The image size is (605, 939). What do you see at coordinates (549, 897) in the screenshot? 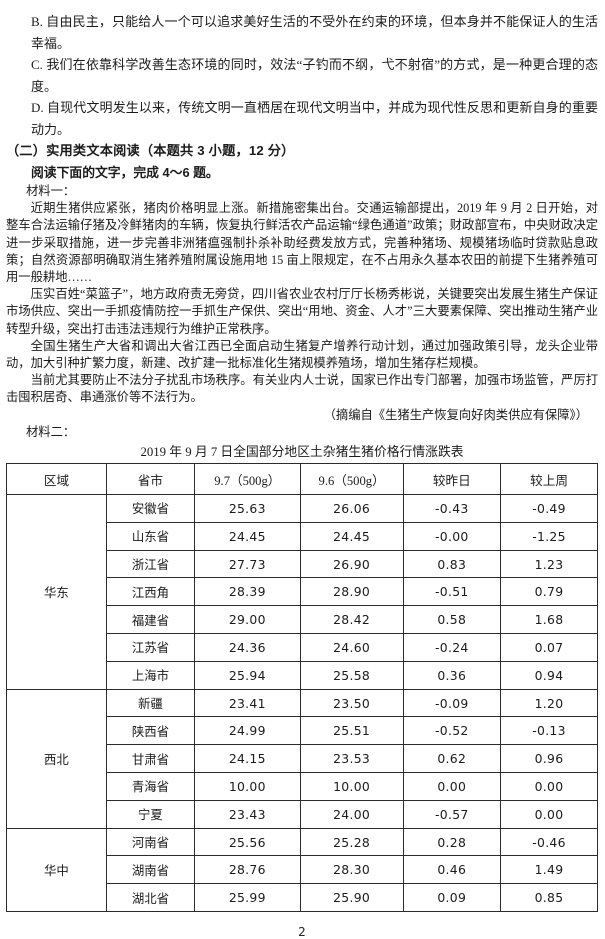
I see `value-cell: 0.85` at bounding box center [549, 897].